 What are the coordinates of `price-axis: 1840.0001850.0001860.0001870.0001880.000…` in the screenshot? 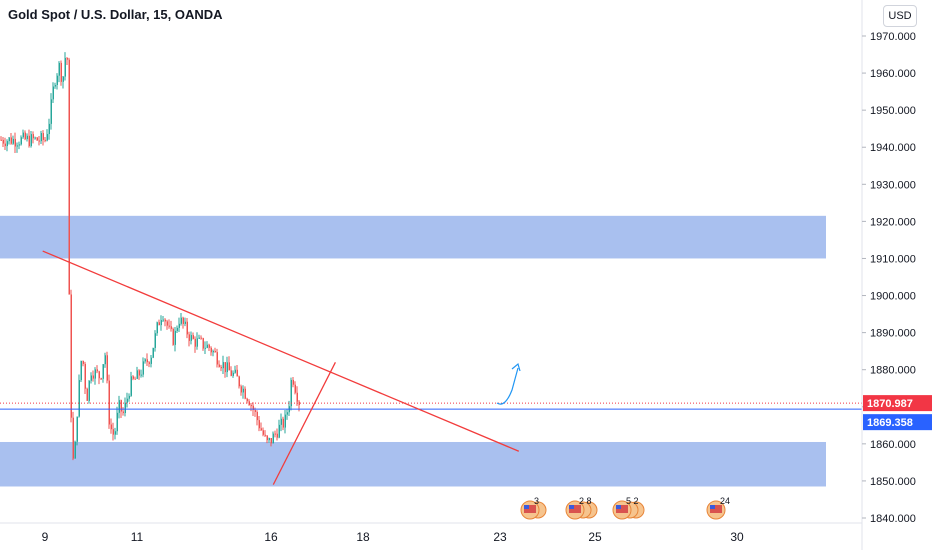 It's located at (888, 275).